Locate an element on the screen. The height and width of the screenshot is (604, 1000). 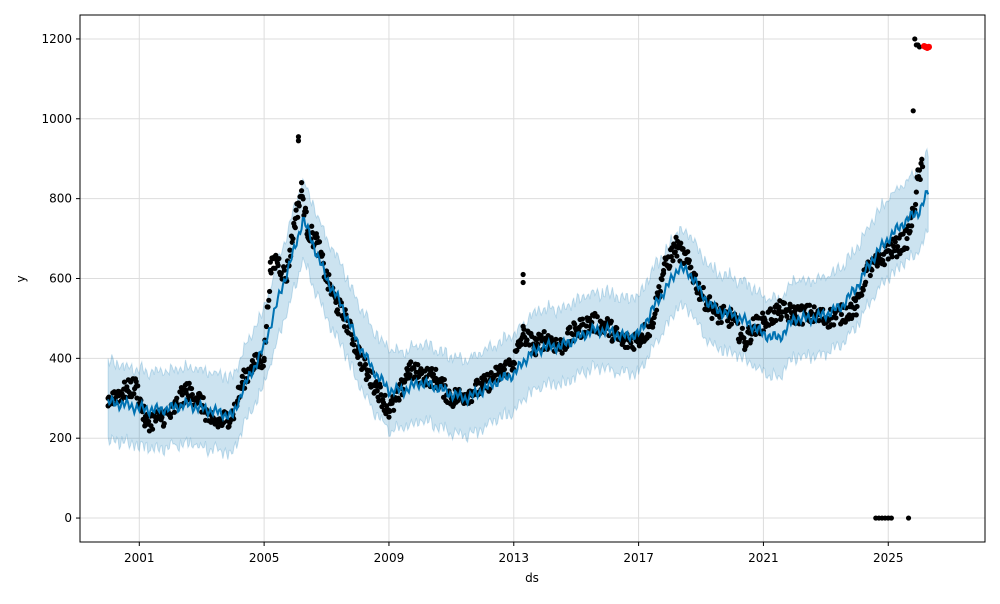
x-tick-label: 2013 is located at coordinates (514, 558).